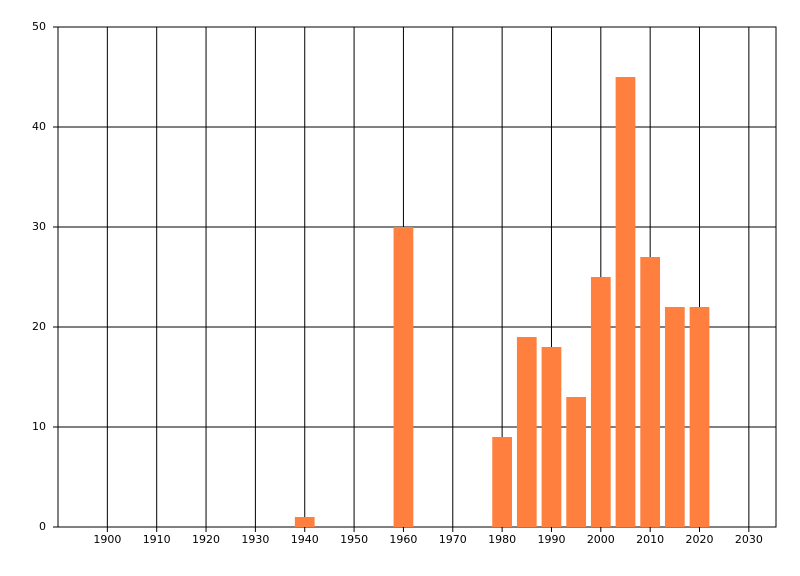  What do you see at coordinates (700, 539) in the screenshot?
I see `x-tick-label: 2020` at bounding box center [700, 539].